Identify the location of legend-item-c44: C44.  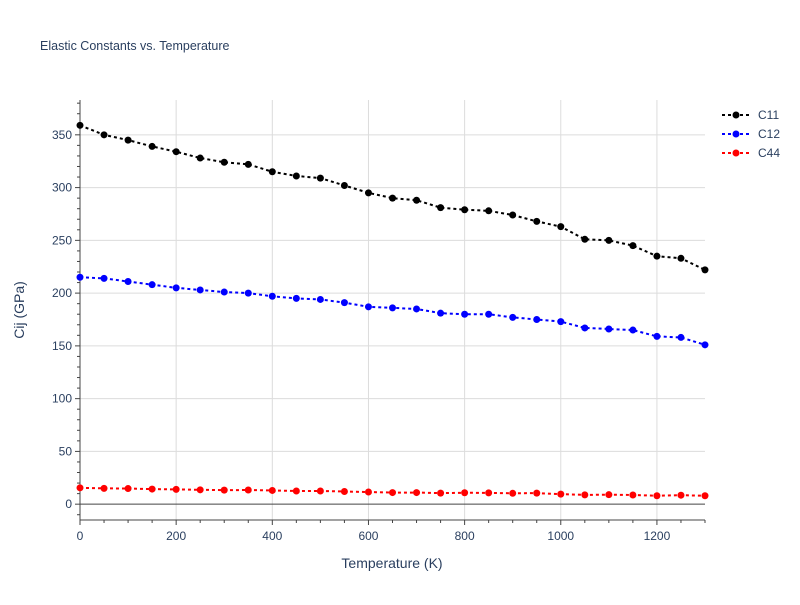
(751, 153).